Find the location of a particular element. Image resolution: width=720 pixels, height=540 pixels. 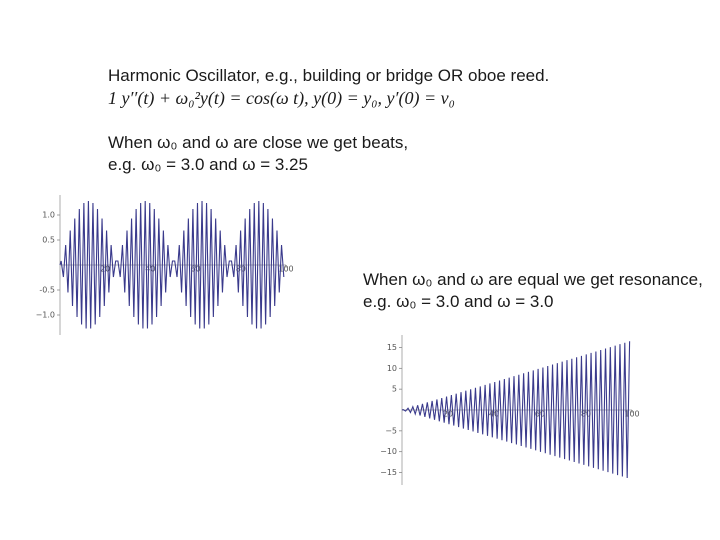

y-tick-label: 5 is located at coordinates (394, 389).